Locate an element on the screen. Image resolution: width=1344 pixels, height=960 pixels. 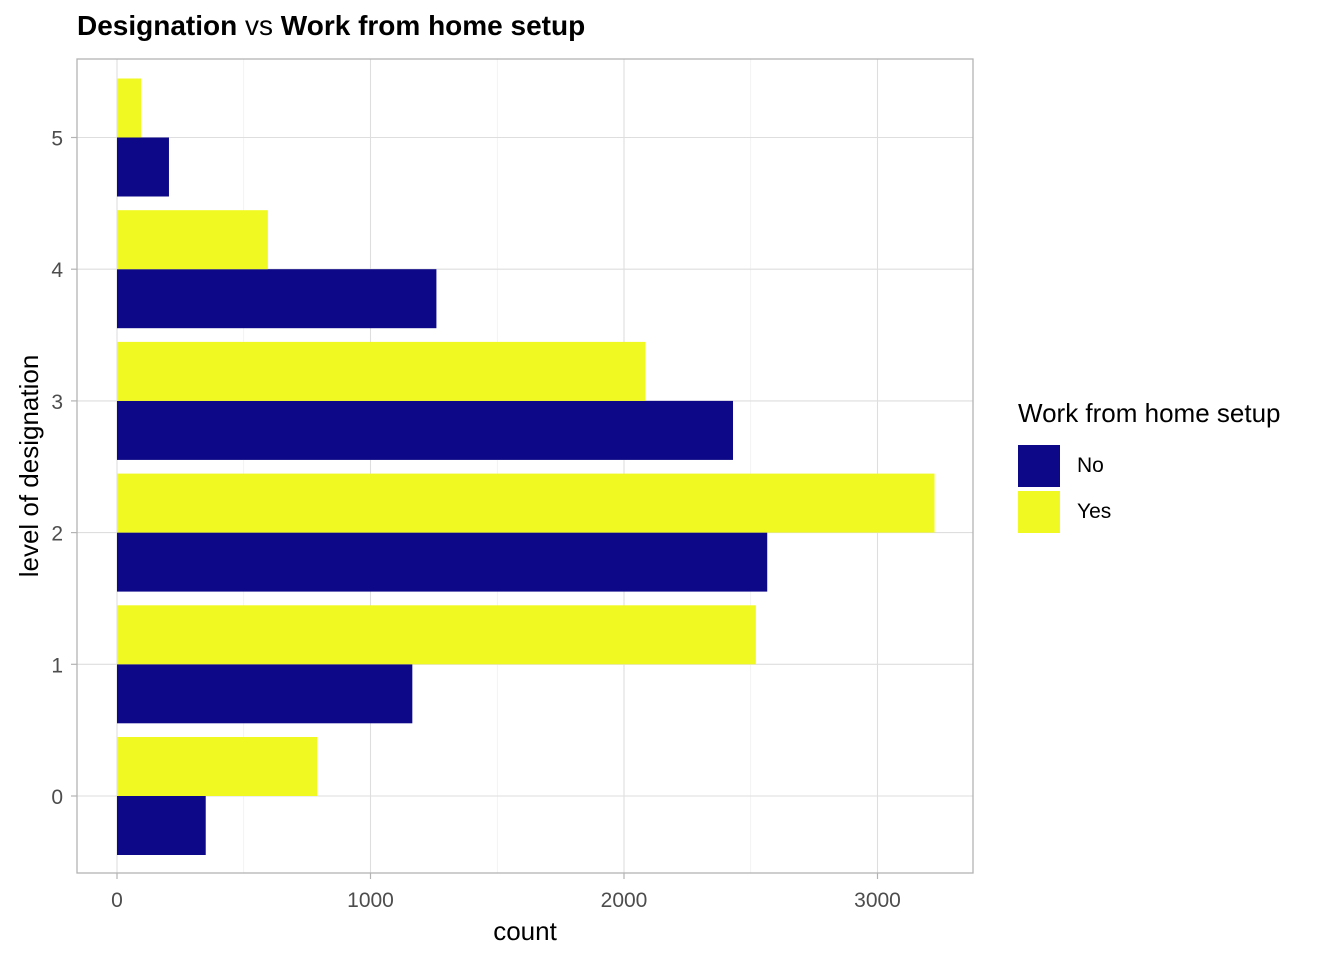
x-tick-label: 1000 is located at coordinates (370, 900).